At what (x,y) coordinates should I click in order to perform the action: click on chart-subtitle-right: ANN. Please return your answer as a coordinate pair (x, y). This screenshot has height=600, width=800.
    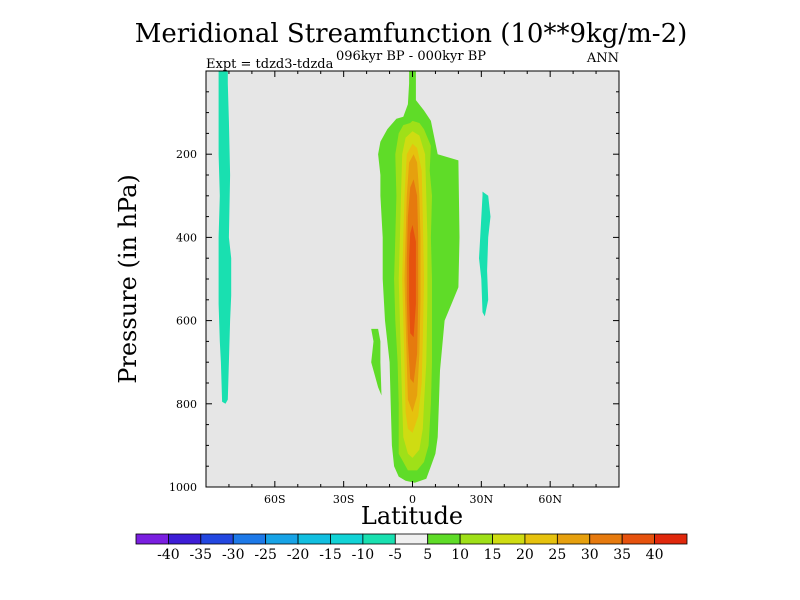
    Looking at the image, I should click on (602, 58).